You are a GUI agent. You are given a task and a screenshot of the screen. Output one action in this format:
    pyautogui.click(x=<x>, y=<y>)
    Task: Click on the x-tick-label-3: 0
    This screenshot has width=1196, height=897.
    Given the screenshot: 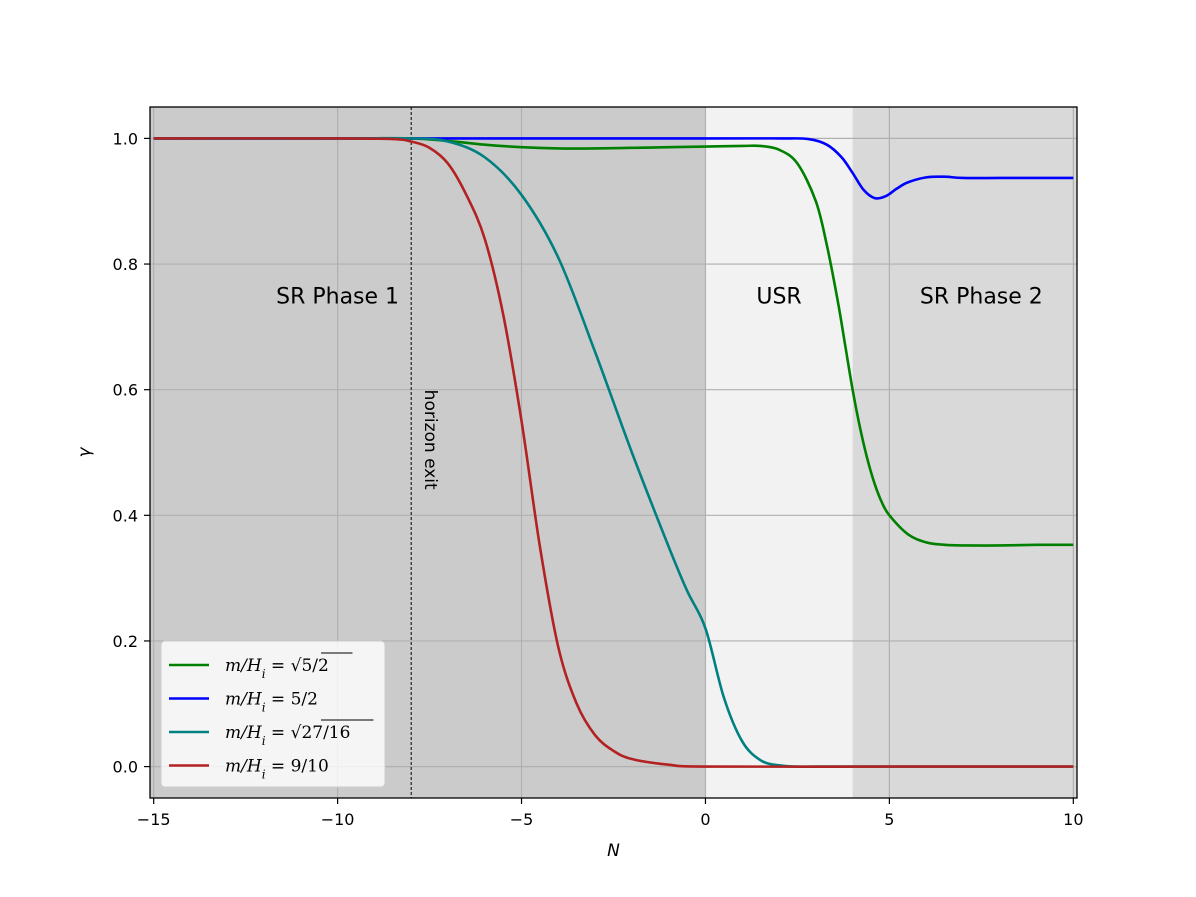 What is the action you would take?
    pyautogui.click(x=705, y=819)
    